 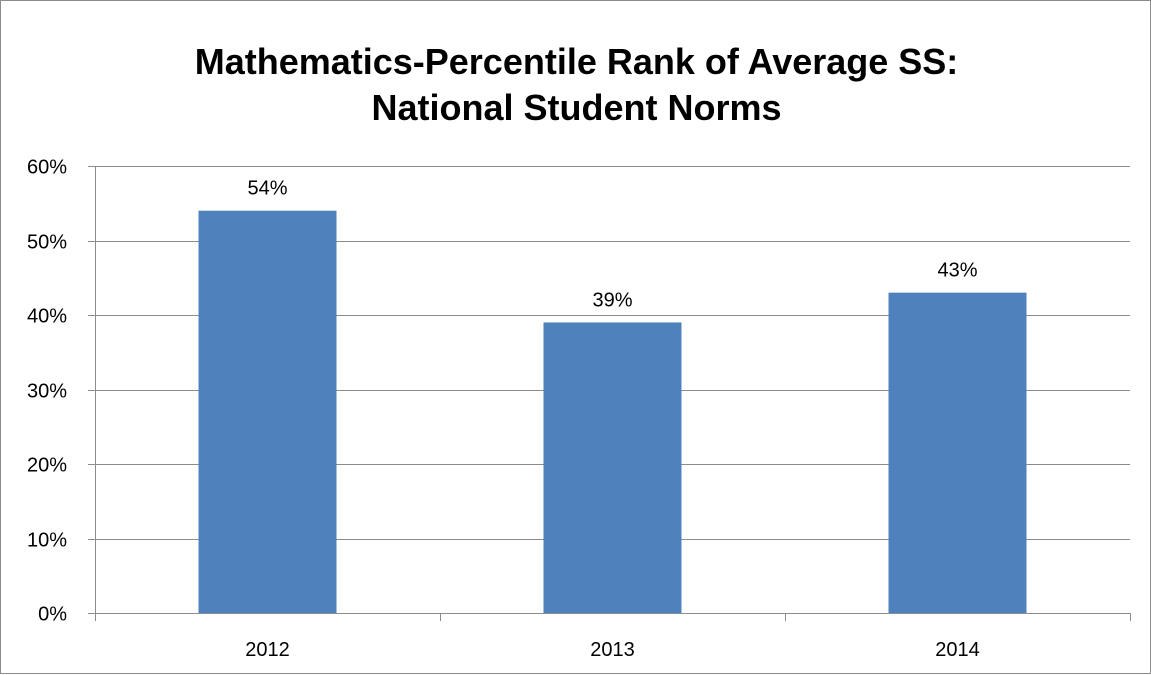 I want to click on x-tick-label: 2012, so click(x=267, y=650).